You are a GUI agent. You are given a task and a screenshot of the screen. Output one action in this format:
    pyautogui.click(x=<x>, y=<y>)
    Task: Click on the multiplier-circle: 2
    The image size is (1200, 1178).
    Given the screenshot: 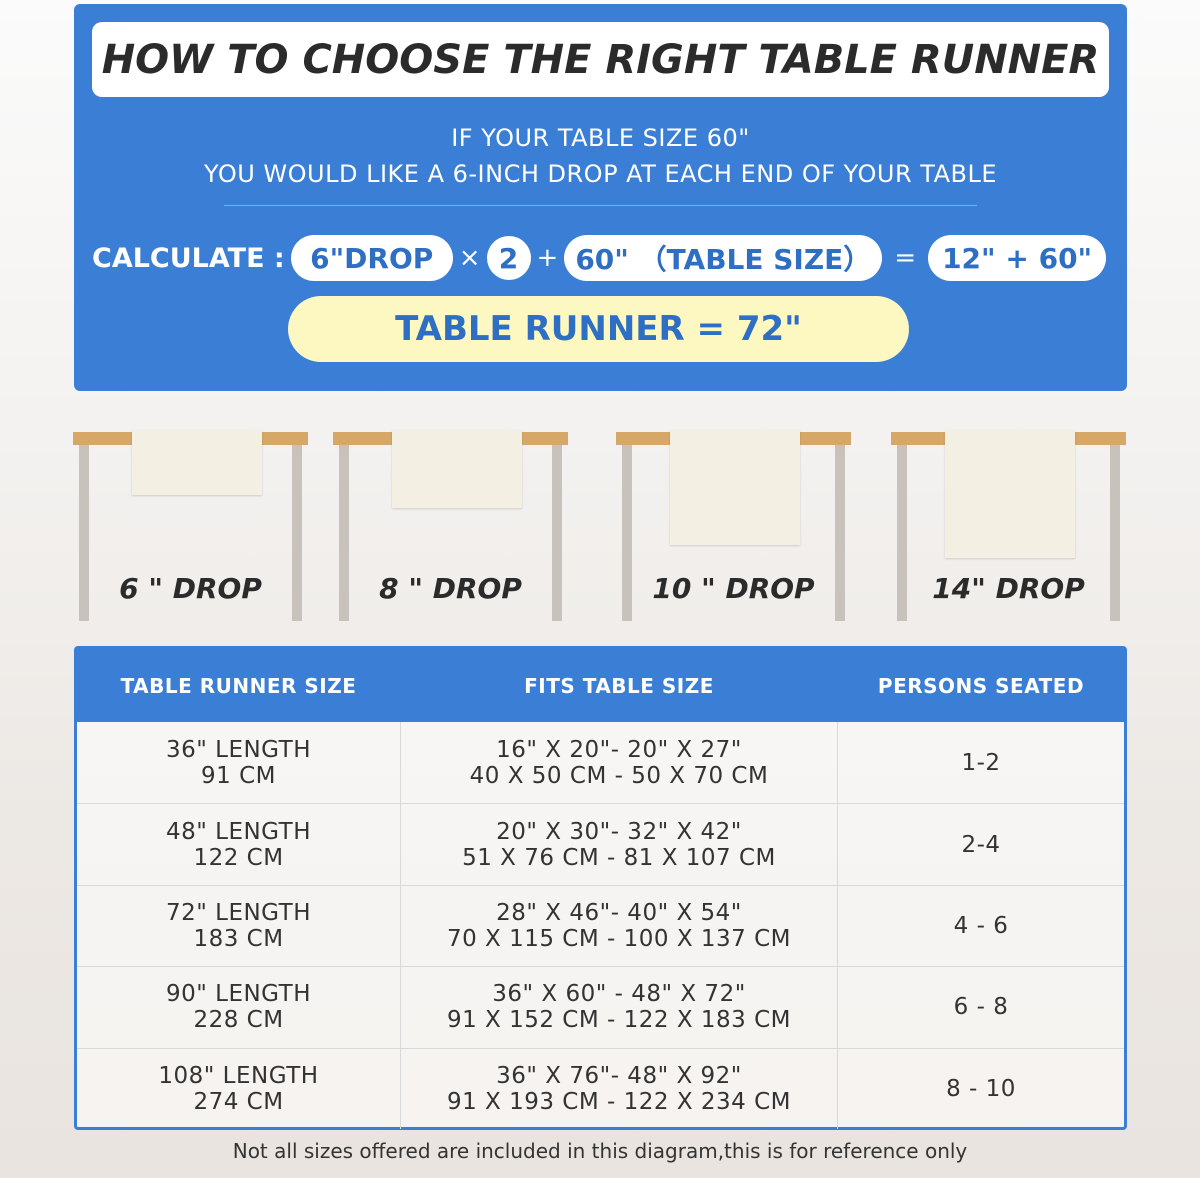 What is the action you would take?
    pyautogui.click(x=508, y=258)
    